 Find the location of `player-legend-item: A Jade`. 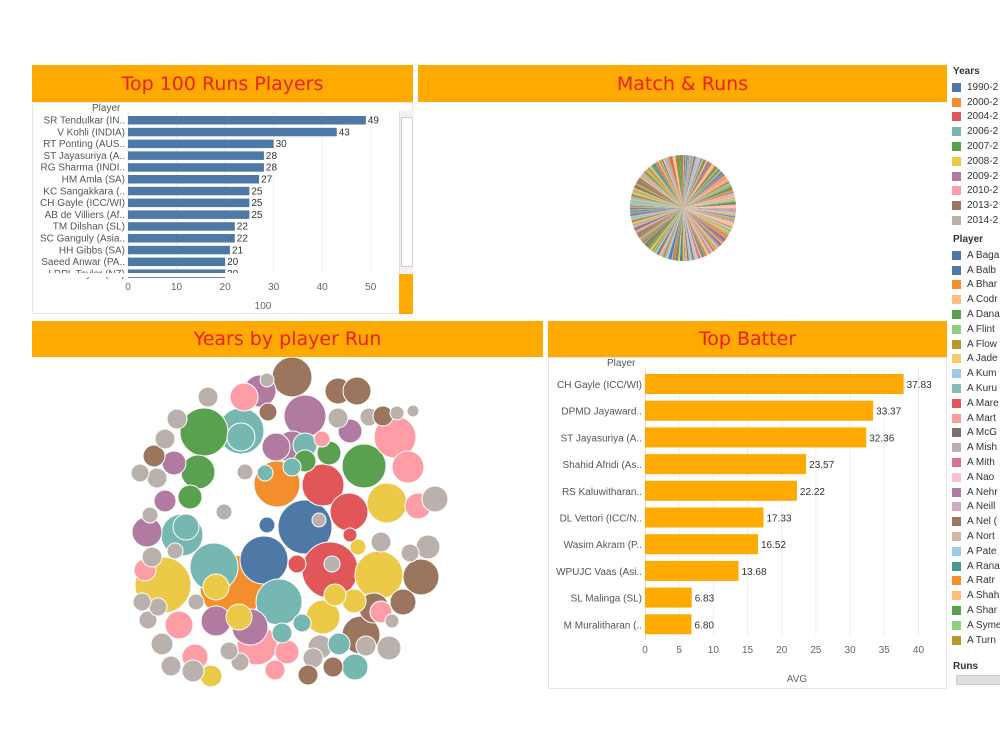

player-legend-item: A Jade is located at coordinates (976, 359).